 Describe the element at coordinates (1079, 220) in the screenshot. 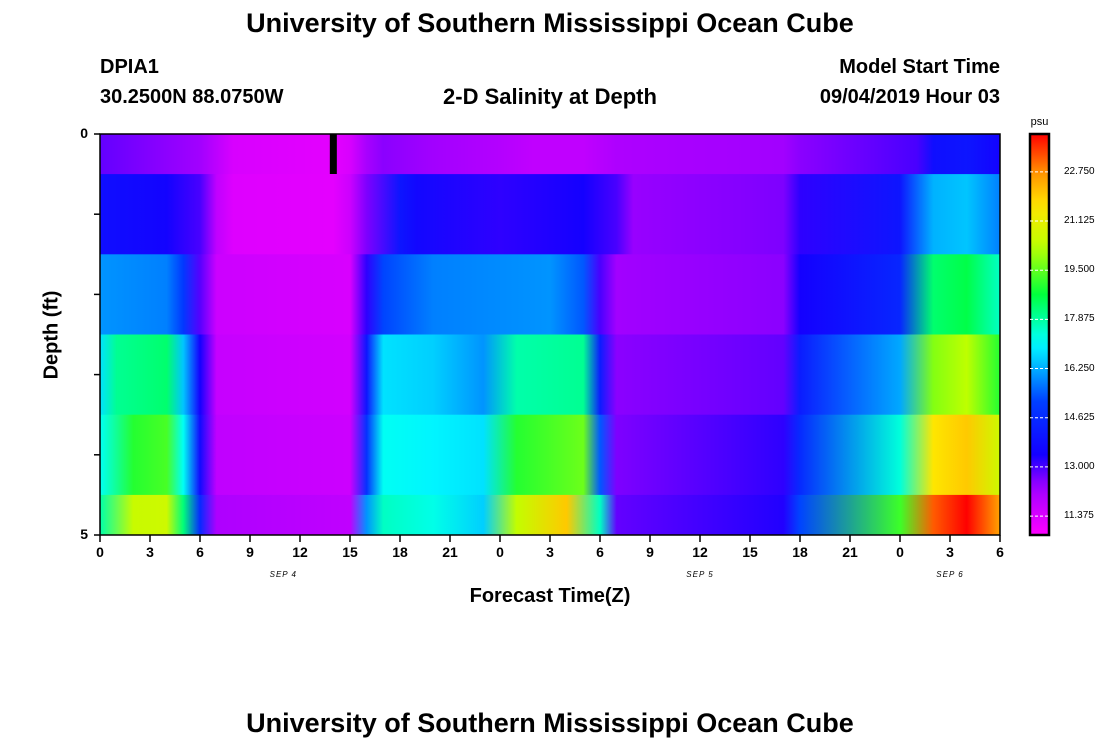

I see `colorbar-tick-label: 21.125` at that location.